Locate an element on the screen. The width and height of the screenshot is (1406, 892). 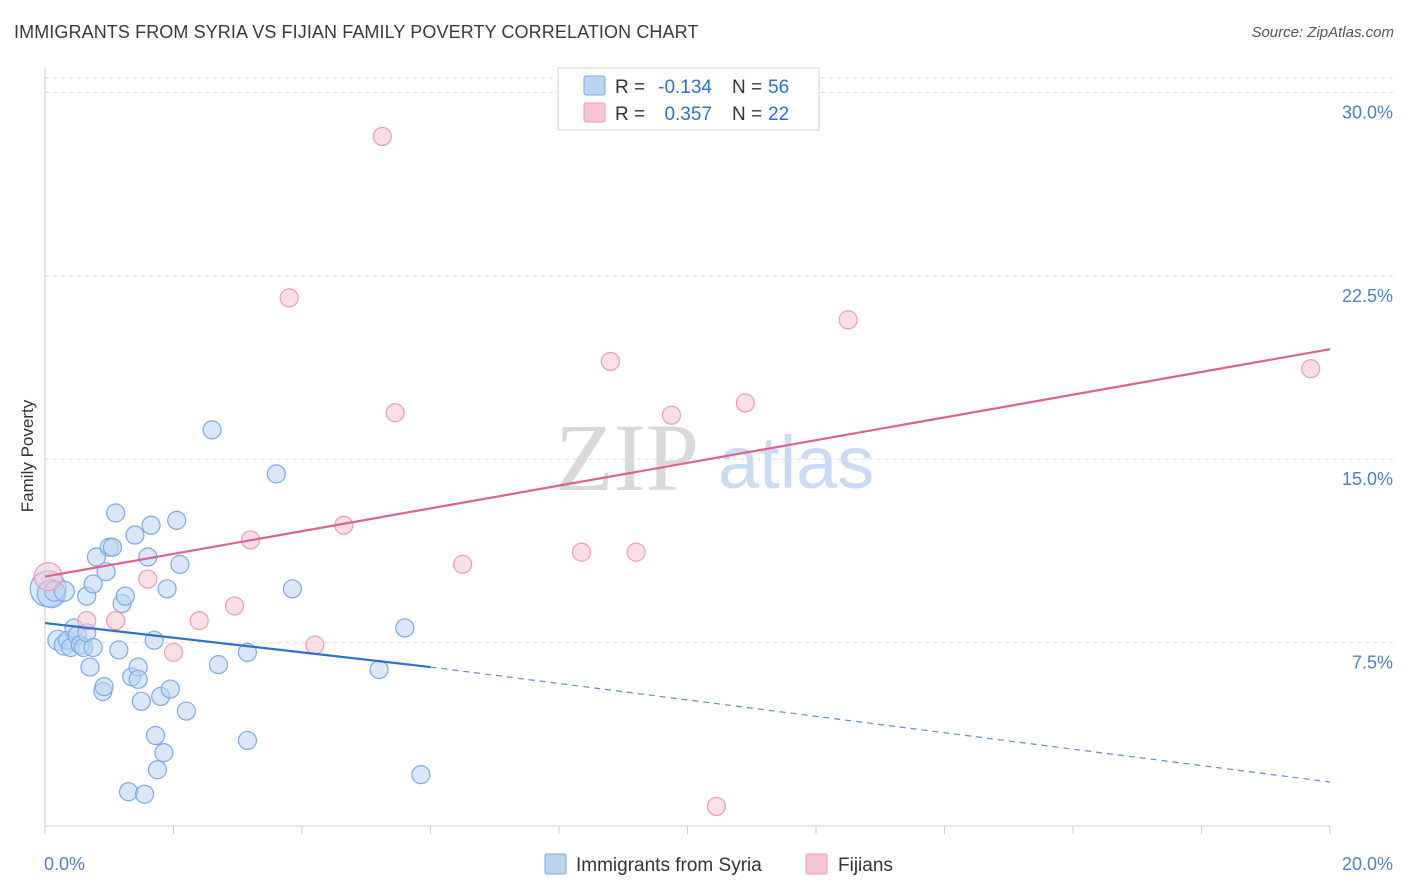
legend-n-value-2: 22 is located at coordinates (778, 114).